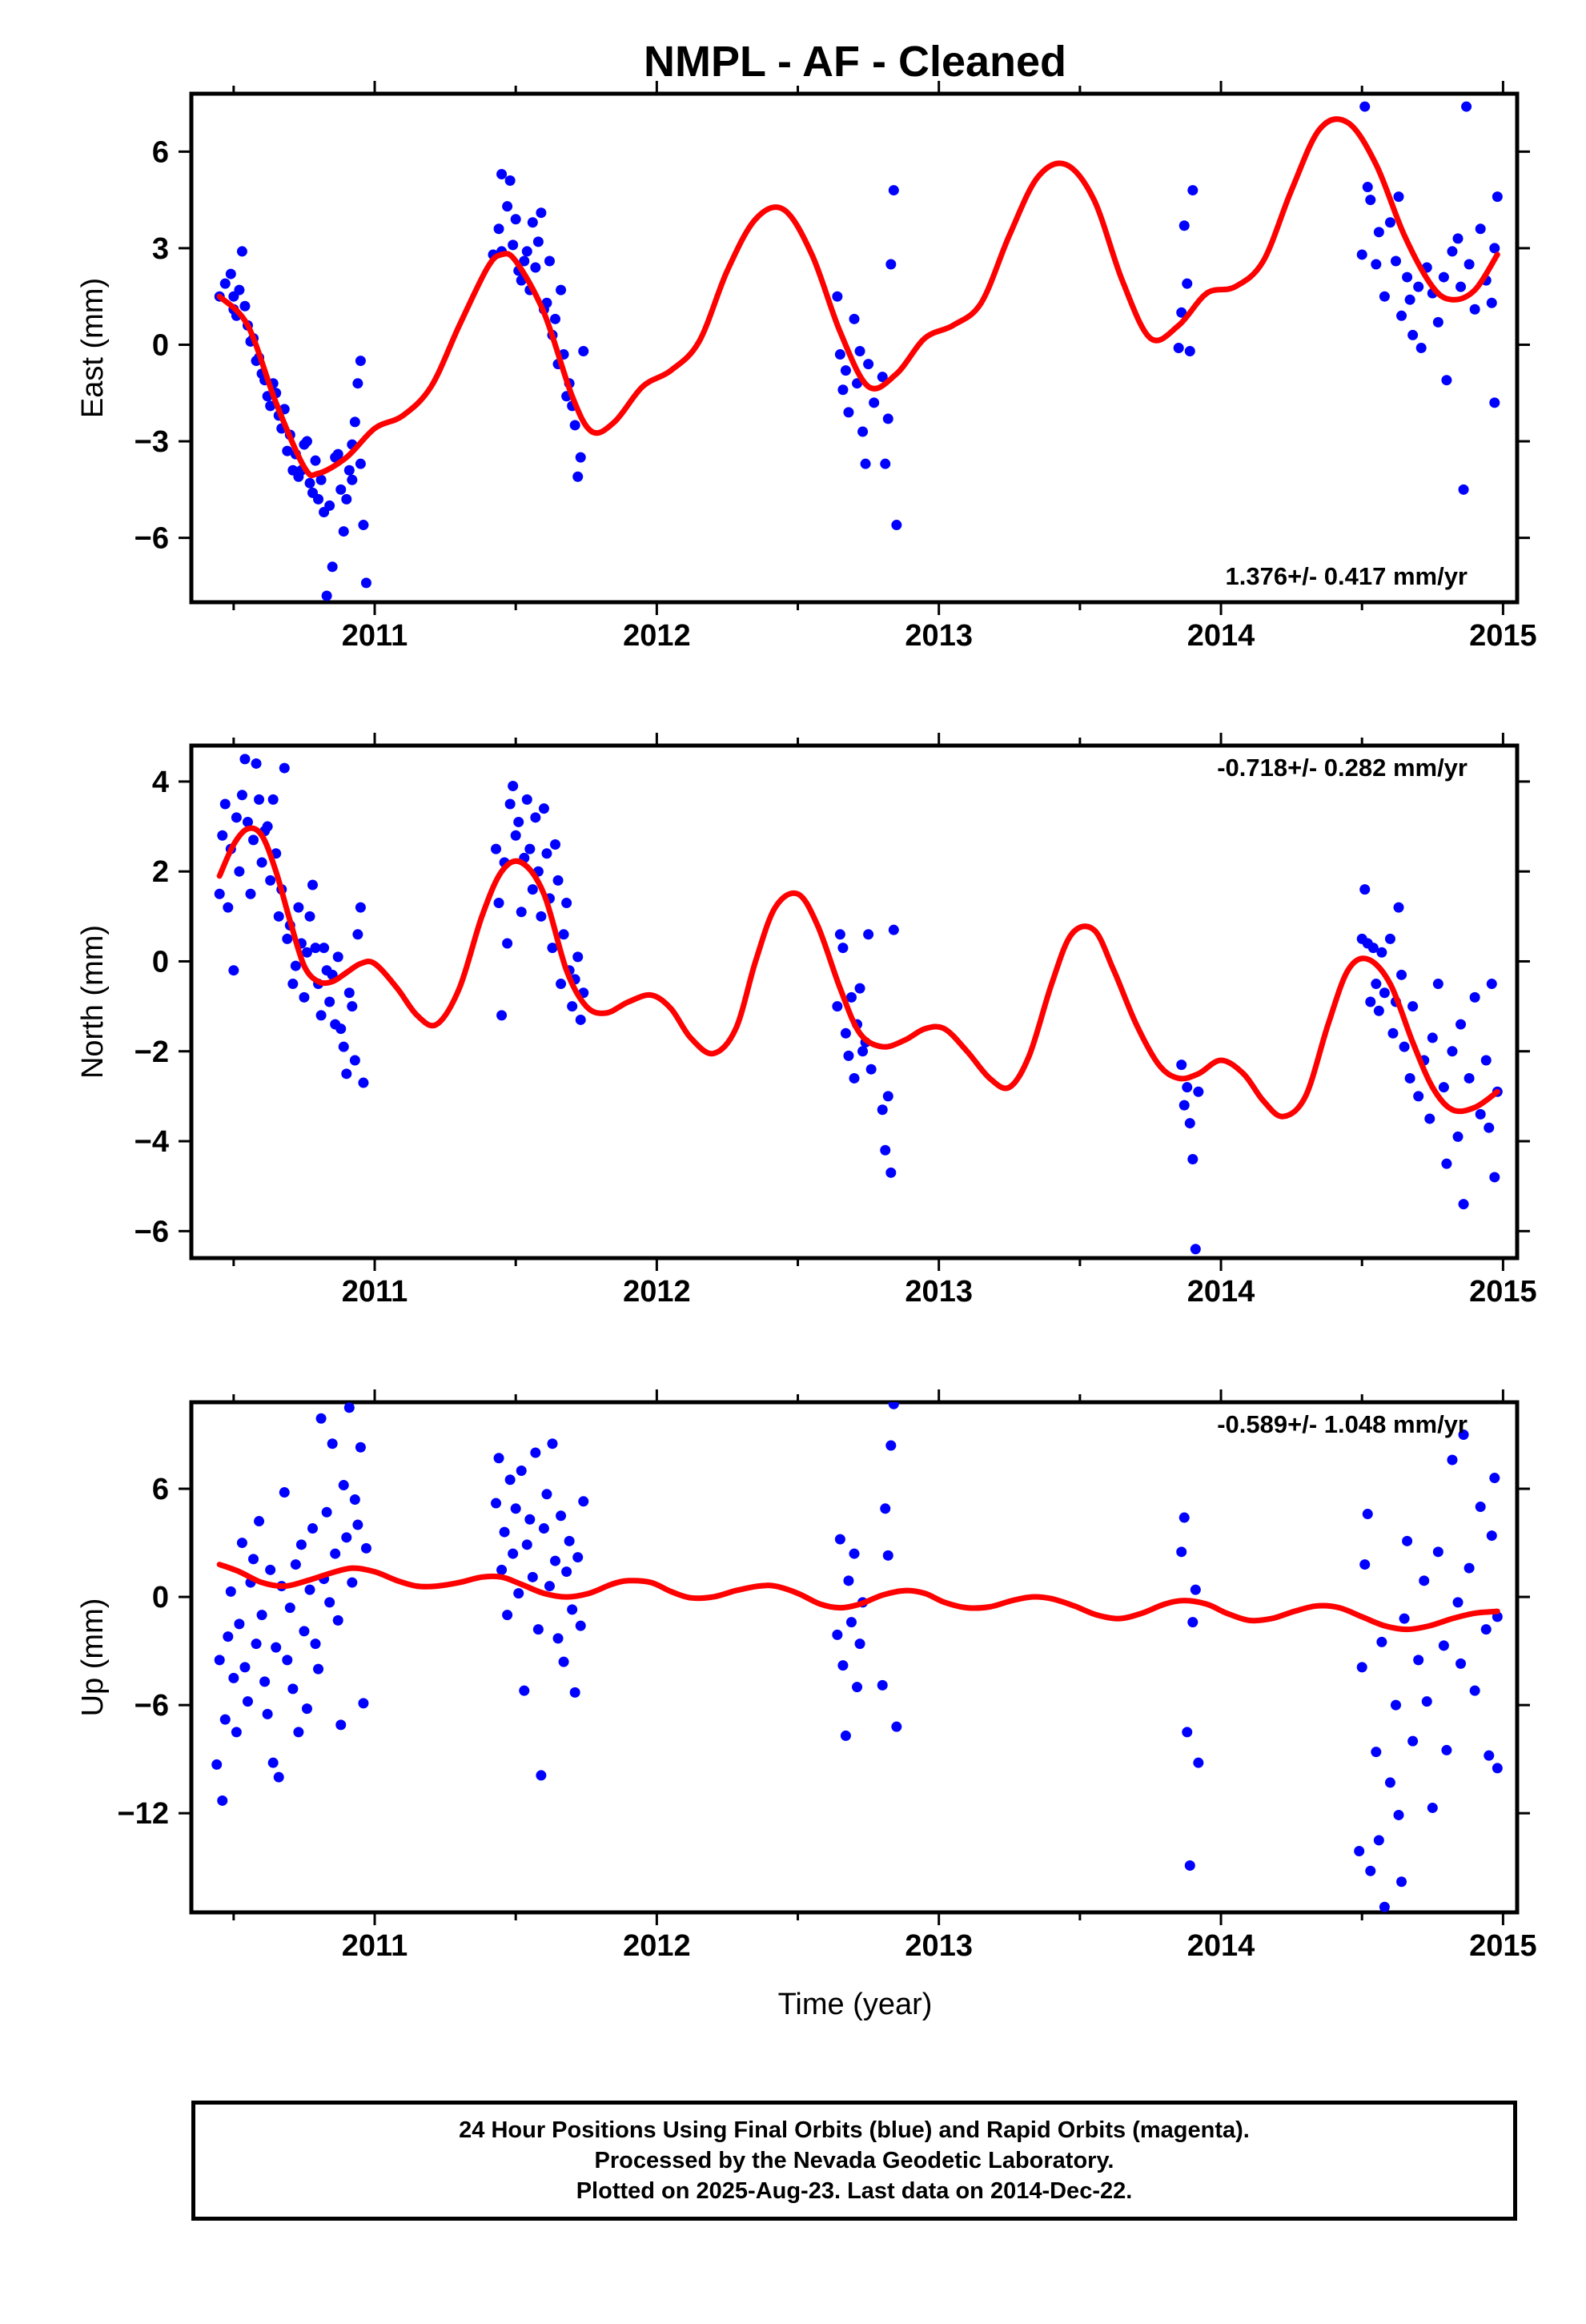 The width and height of the screenshot is (1586, 2324). I want to click on east-y-tick-label: 0, so click(160, 345).